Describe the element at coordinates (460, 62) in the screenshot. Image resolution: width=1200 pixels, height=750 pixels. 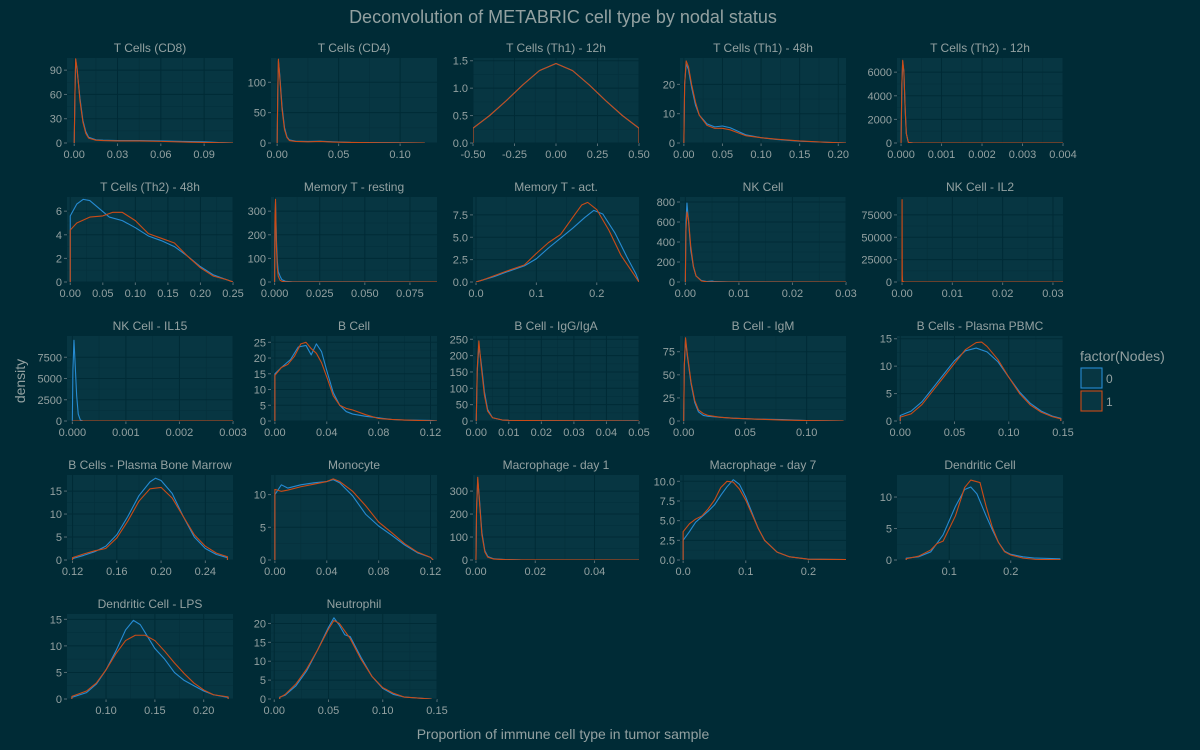
I see `y-tick-label: 1.5` at that location.